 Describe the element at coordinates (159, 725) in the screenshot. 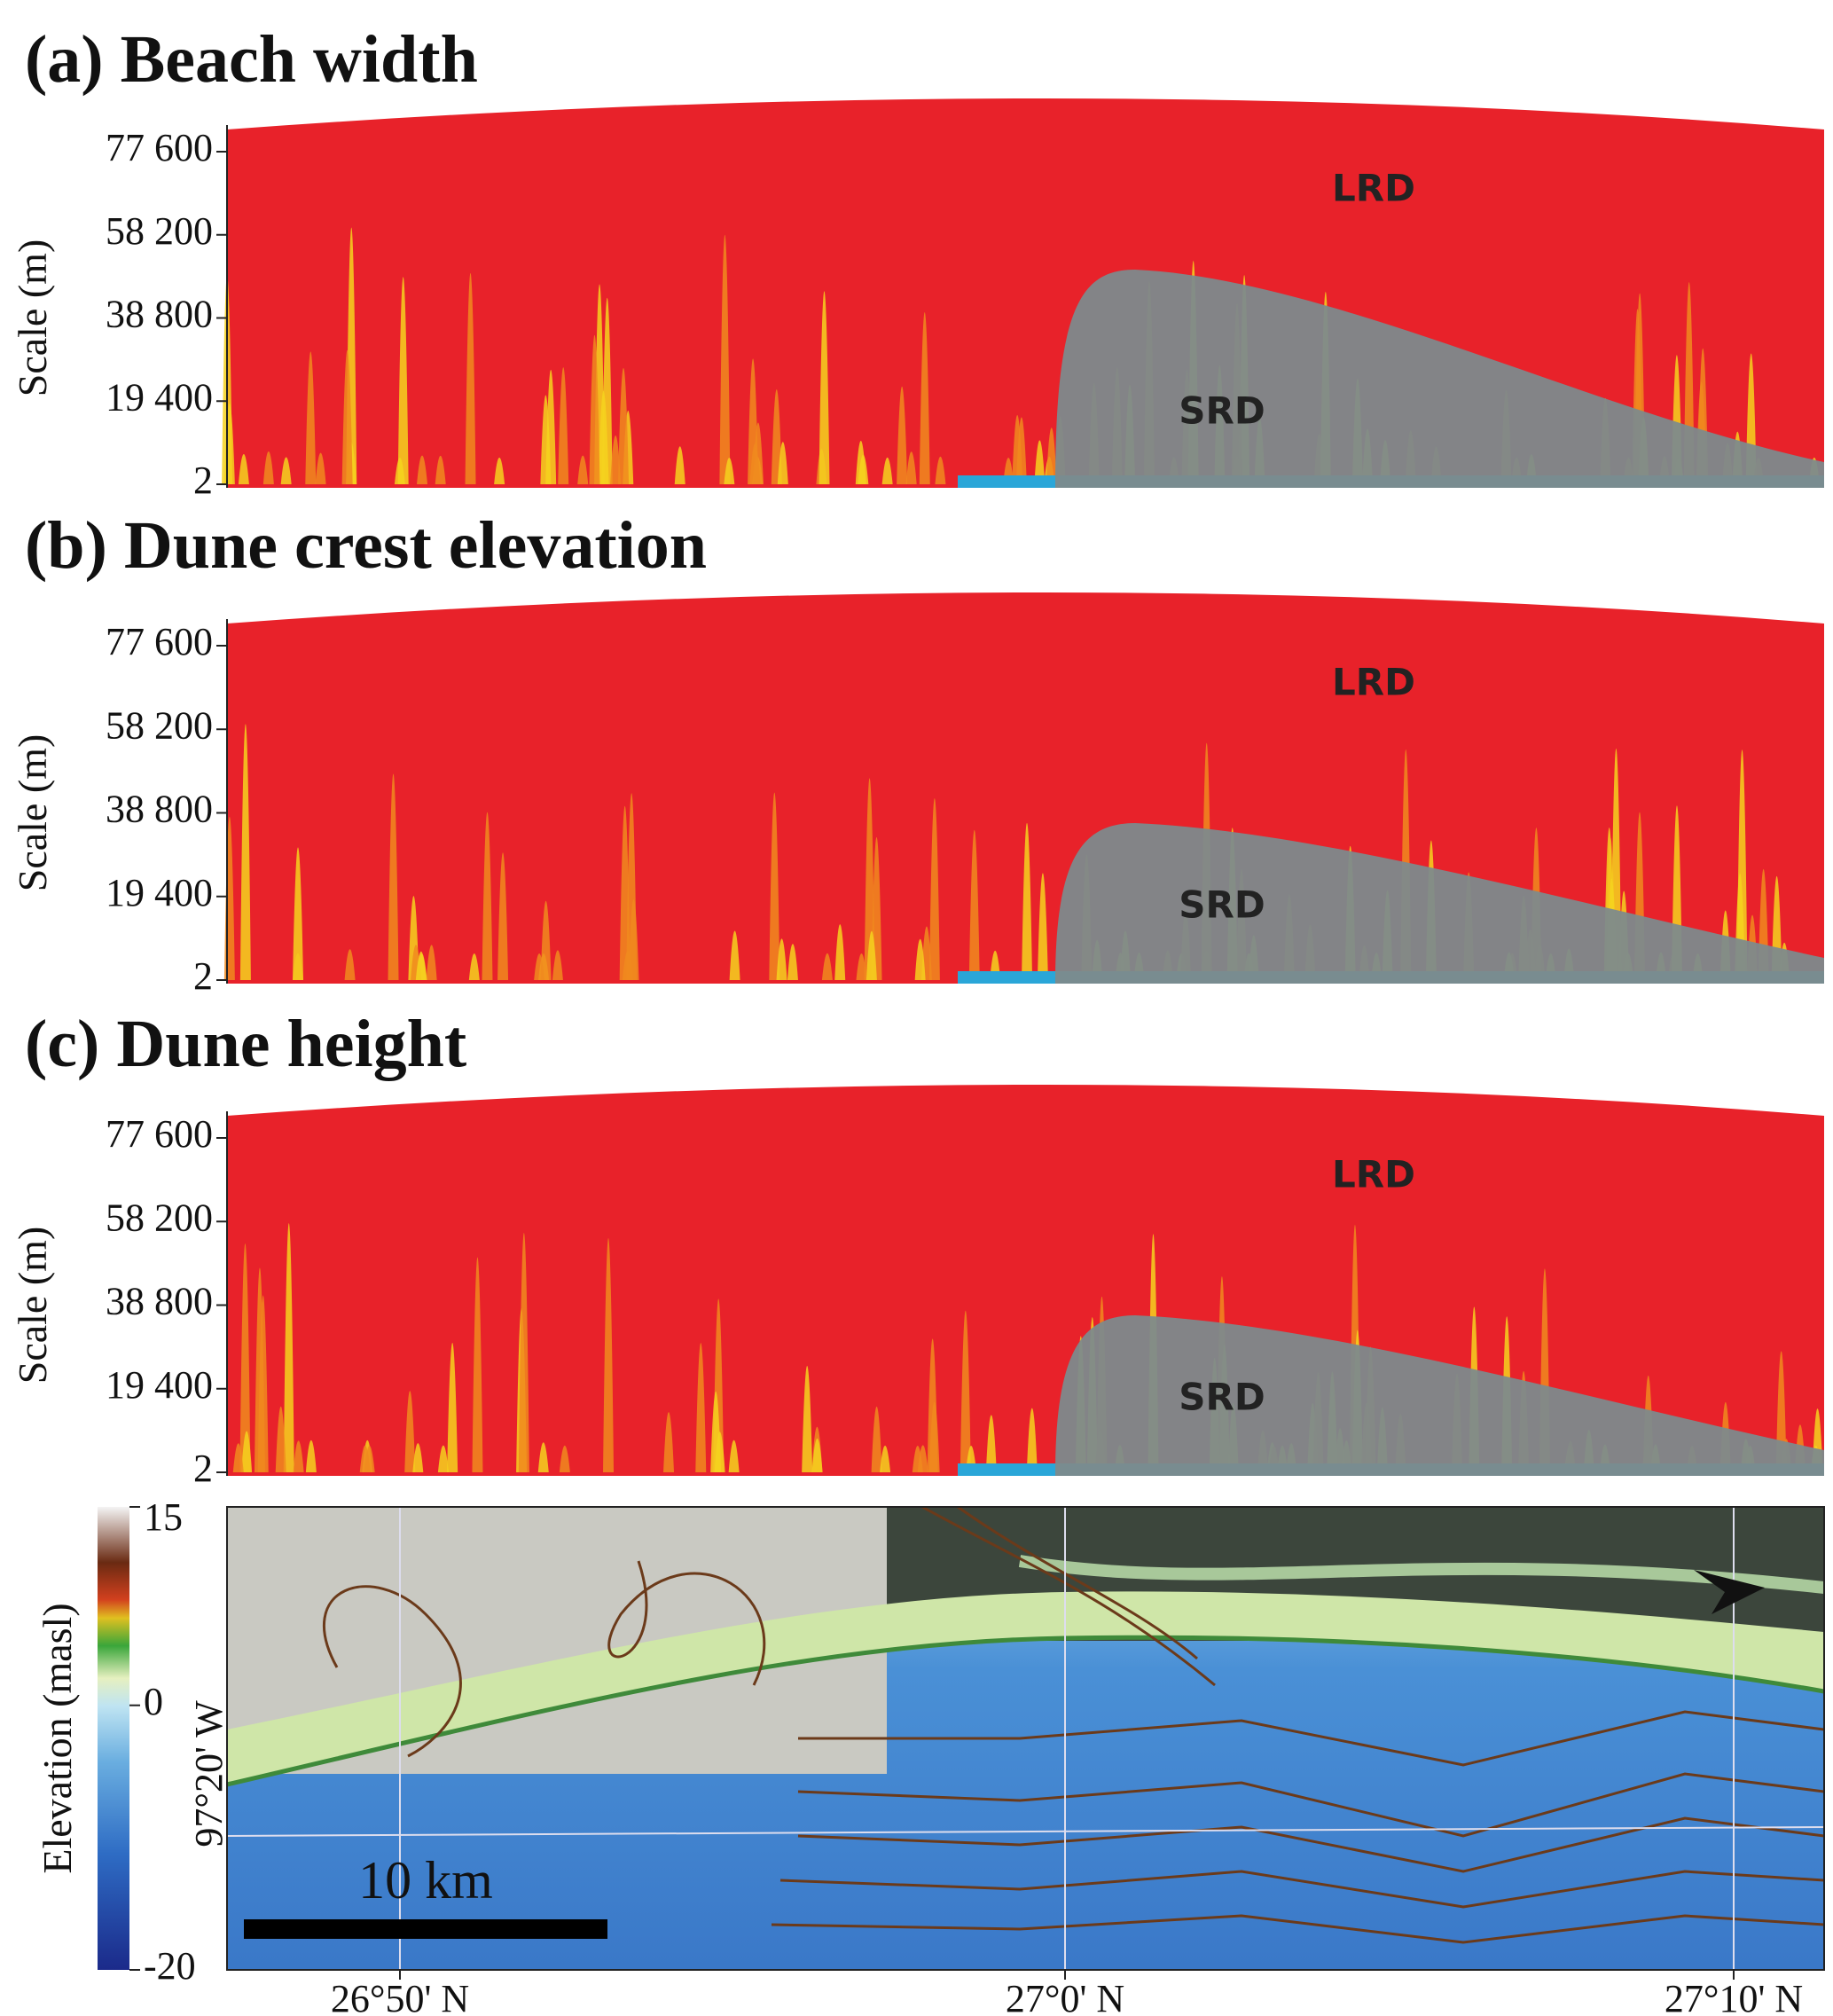

I see `y-tick-label: 58 200` at that location.